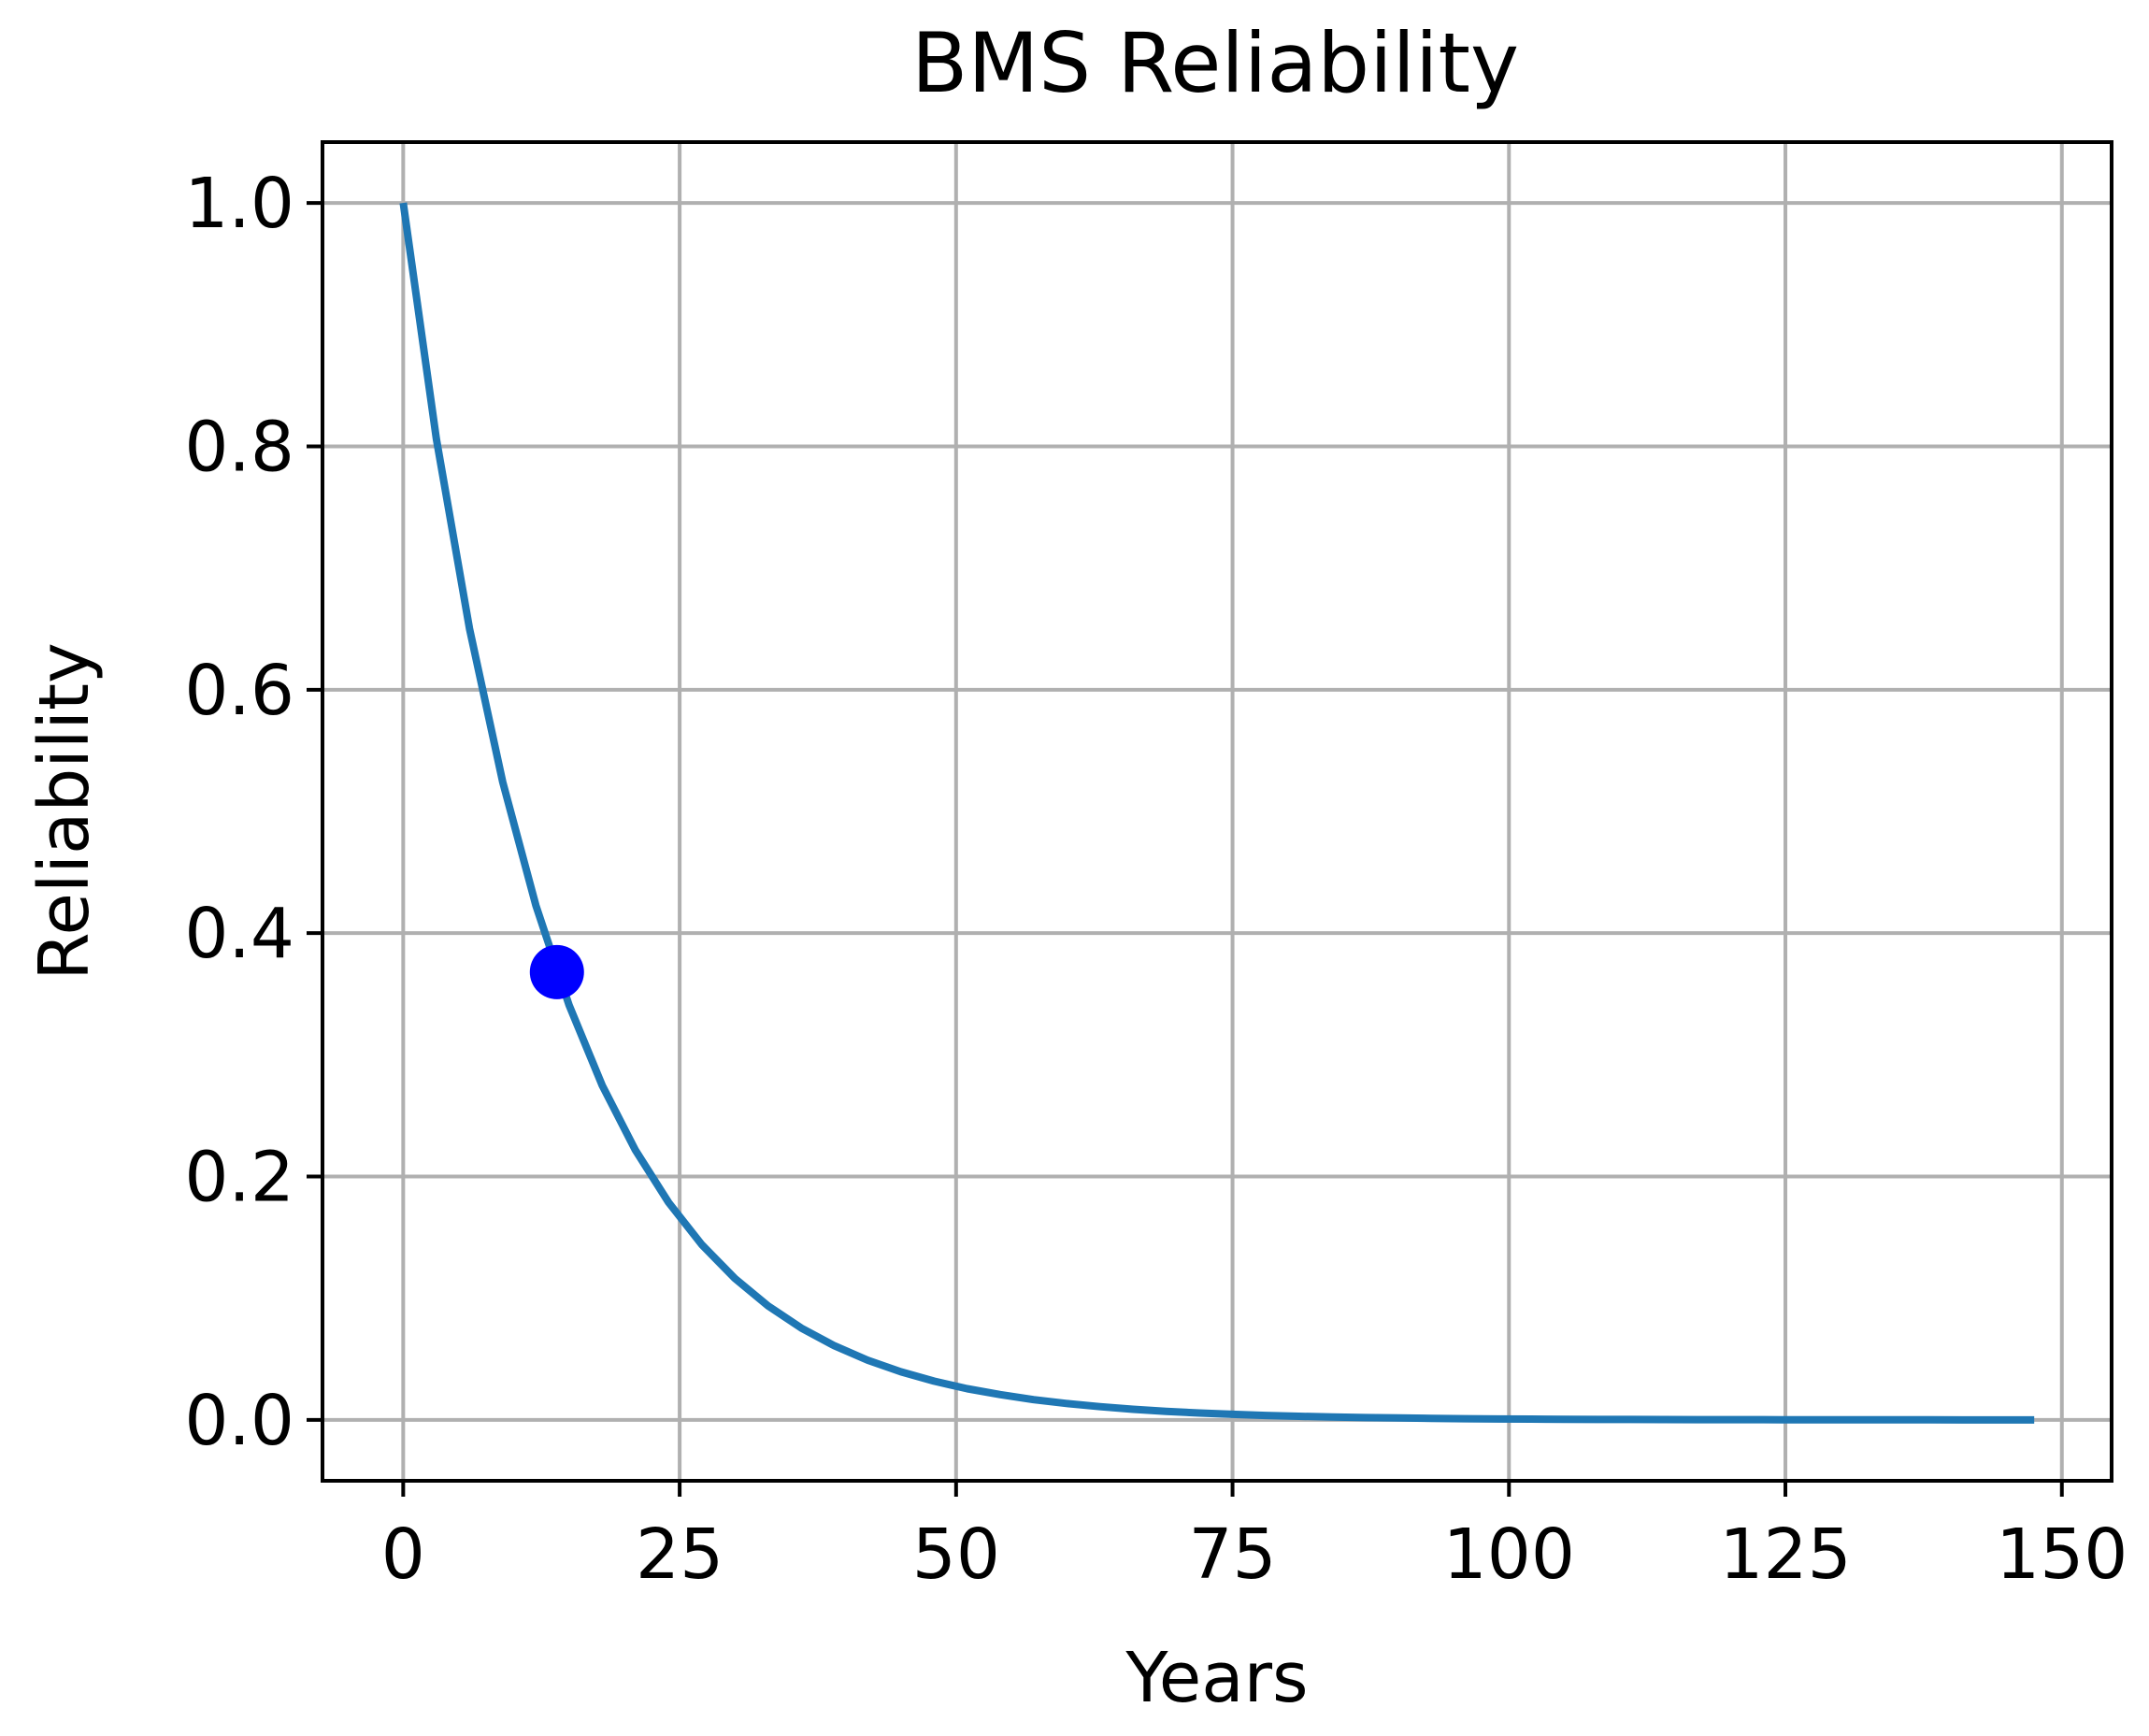 This screenshot has width=2149, height=1736. What do you see at coordinates (556, 972) in the screenshot?
I see `highlight-point` at bounding box center [556, 972].